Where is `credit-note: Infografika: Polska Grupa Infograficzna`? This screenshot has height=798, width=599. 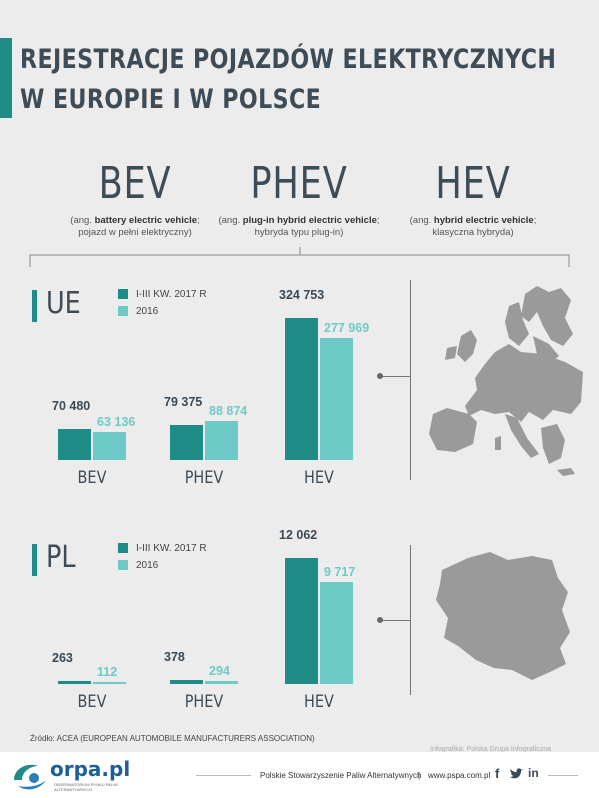
credit-note: Infografika: Polska Grupa Infograficzna is located at coordinates (491, 749).